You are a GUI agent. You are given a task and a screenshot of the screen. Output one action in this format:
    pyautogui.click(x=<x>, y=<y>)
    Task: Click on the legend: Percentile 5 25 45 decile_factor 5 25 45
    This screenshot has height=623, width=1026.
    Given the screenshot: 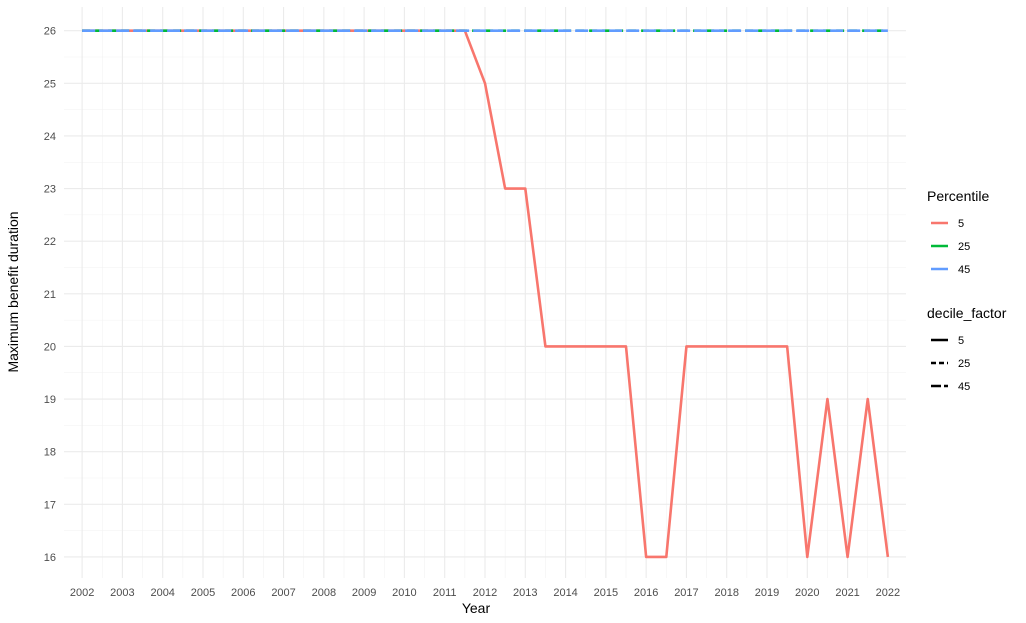 What is the action you would take?
    pyautogui.click(x=967, y=290)
    